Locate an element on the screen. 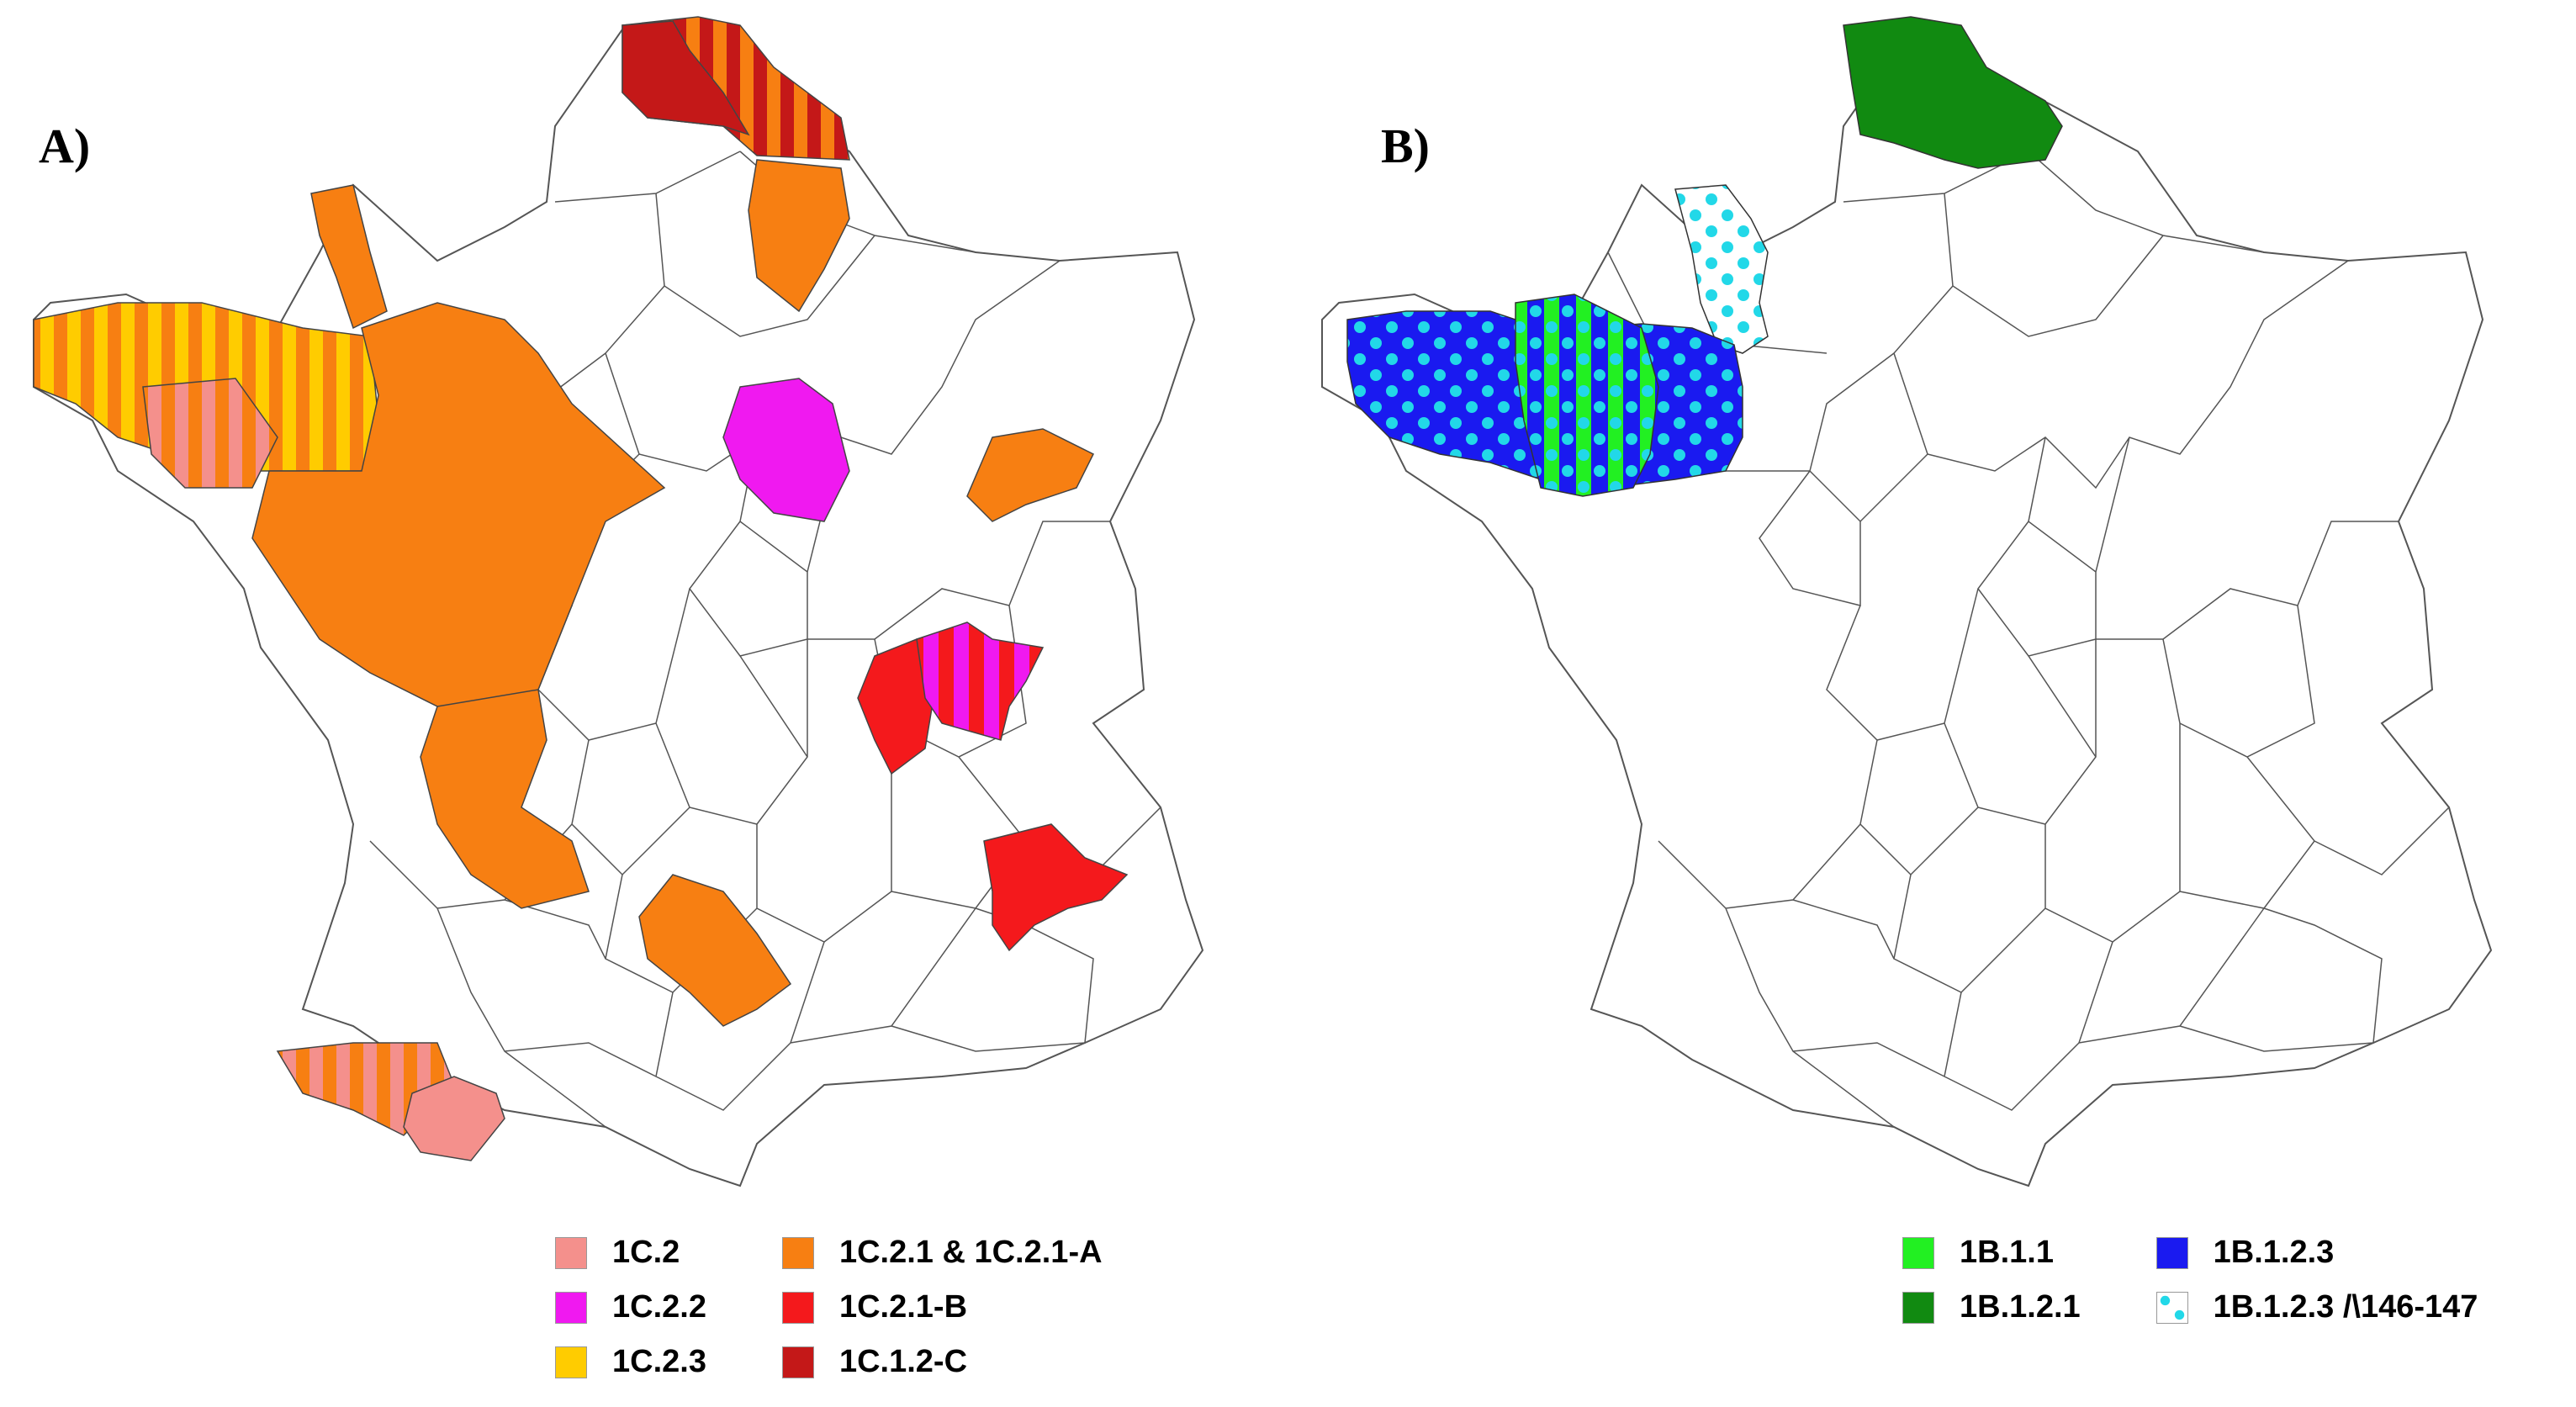 The height and width of the screenshot is (1407, 2576). legend-label: 1C.1.2-C is located at coordinates (903, 1361).